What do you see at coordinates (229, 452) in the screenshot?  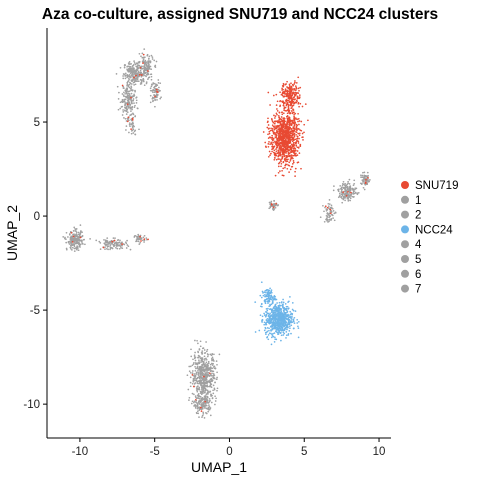 I see `x-tick-label: 0` at bounding box center [229, 452].